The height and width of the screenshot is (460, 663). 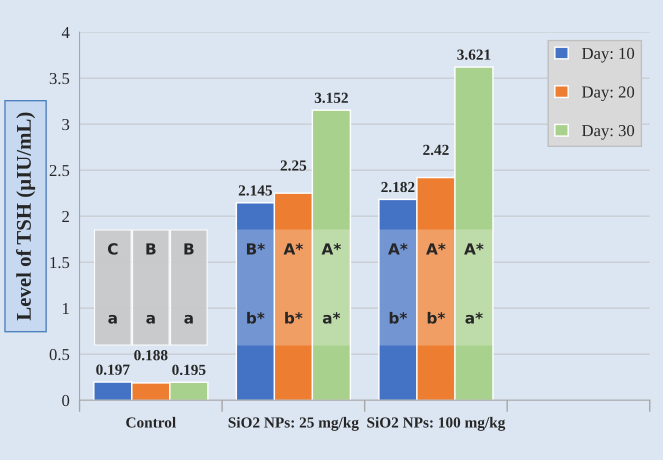 I want to click on y-tick-label: 3, so click(x=66, y=124).